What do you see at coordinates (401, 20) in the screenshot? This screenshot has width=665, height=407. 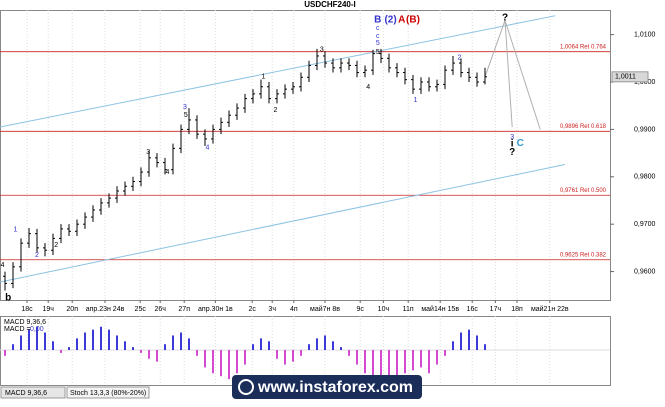 I see `wave-label: A` at bounding box center [401, 20].